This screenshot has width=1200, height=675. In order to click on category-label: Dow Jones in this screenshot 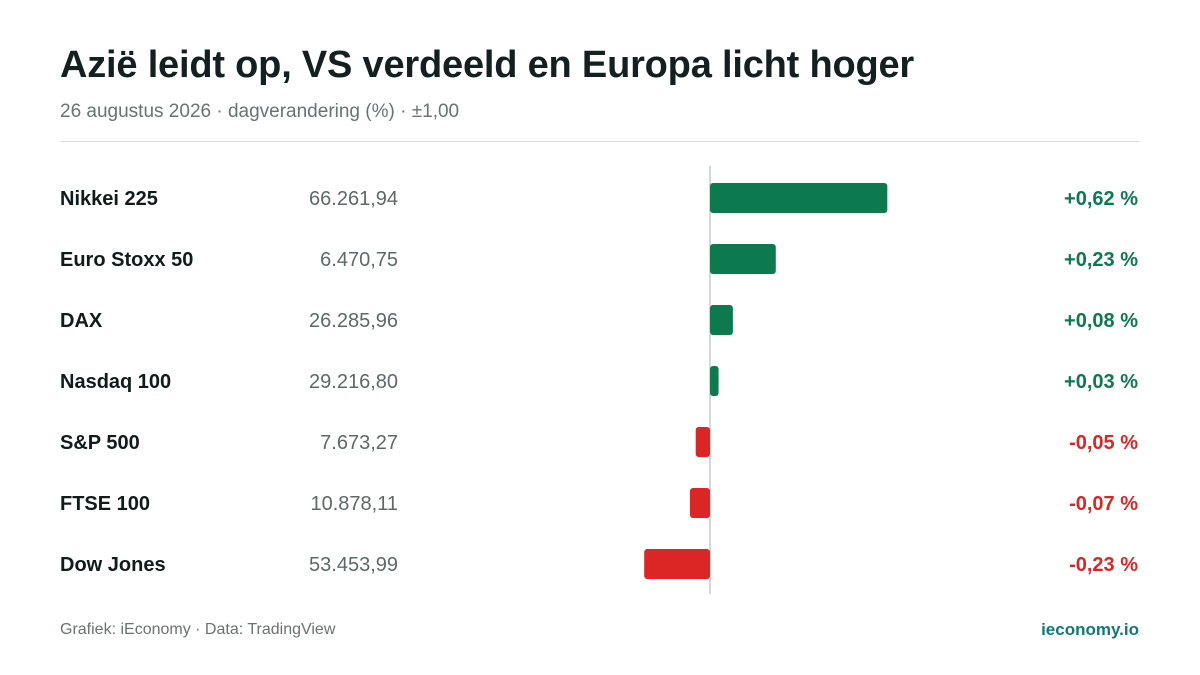, I will do `click(113, 565)`.